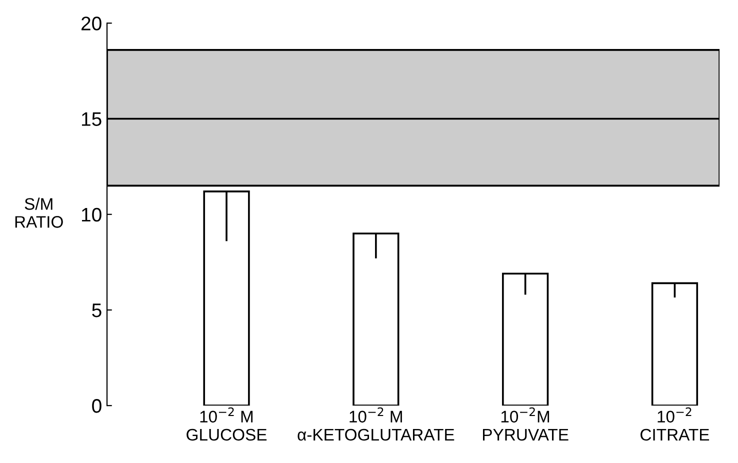  What do you see at coordinates (97, 406) in the screenshot?
I see `y-tick-label: 0` at bounding box center [97, 406].